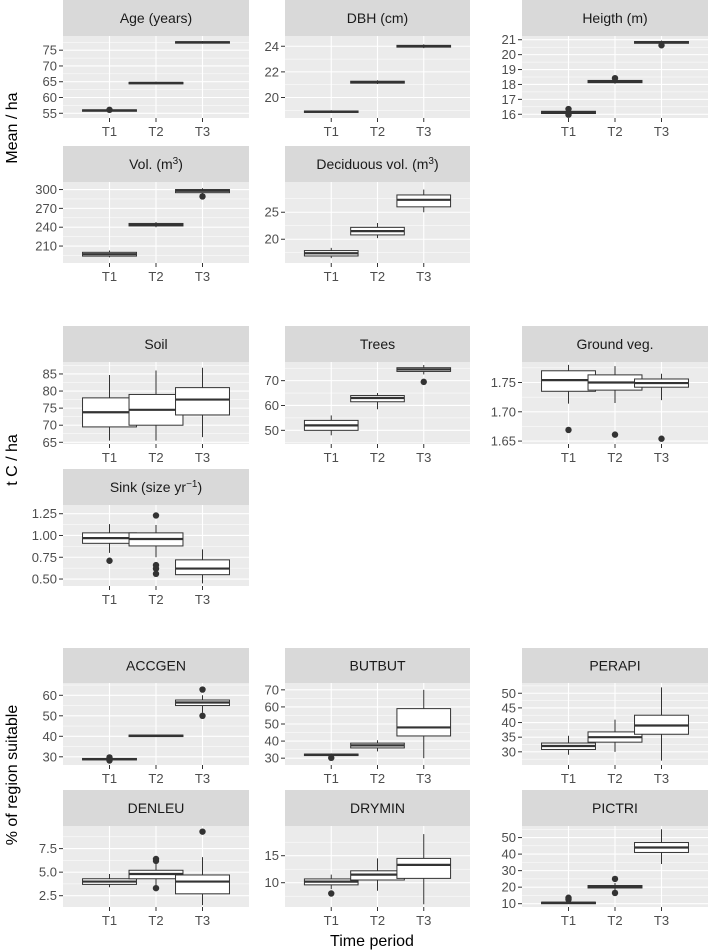 Image resolution: width=708 pixels, height=951 pixels. I want to click on panel-title: ACCGEN, so click(156, 666).